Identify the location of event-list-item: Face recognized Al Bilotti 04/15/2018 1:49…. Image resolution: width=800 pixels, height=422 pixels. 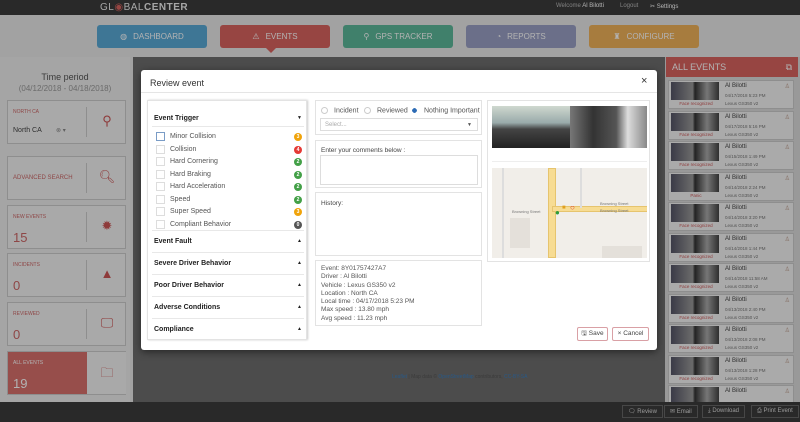
(731, 155).